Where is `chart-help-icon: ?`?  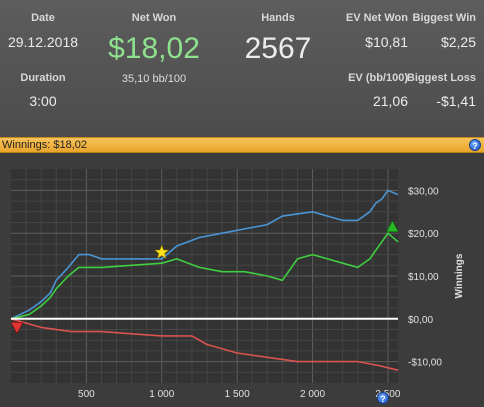
chart-help-icon: ? is located at coordinates (383, 398).